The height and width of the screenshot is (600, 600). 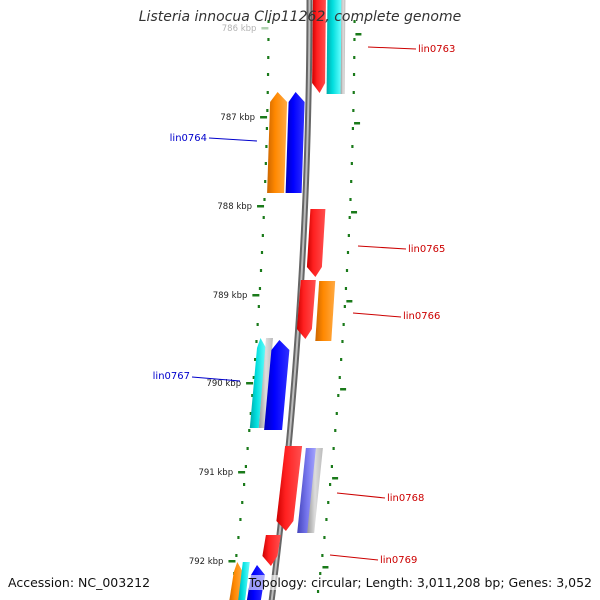 What do you see at coordinates (421, 316) in the screenshot?
I see `gene-label-lin0766: lin0766` at bounding box center [421, 316].